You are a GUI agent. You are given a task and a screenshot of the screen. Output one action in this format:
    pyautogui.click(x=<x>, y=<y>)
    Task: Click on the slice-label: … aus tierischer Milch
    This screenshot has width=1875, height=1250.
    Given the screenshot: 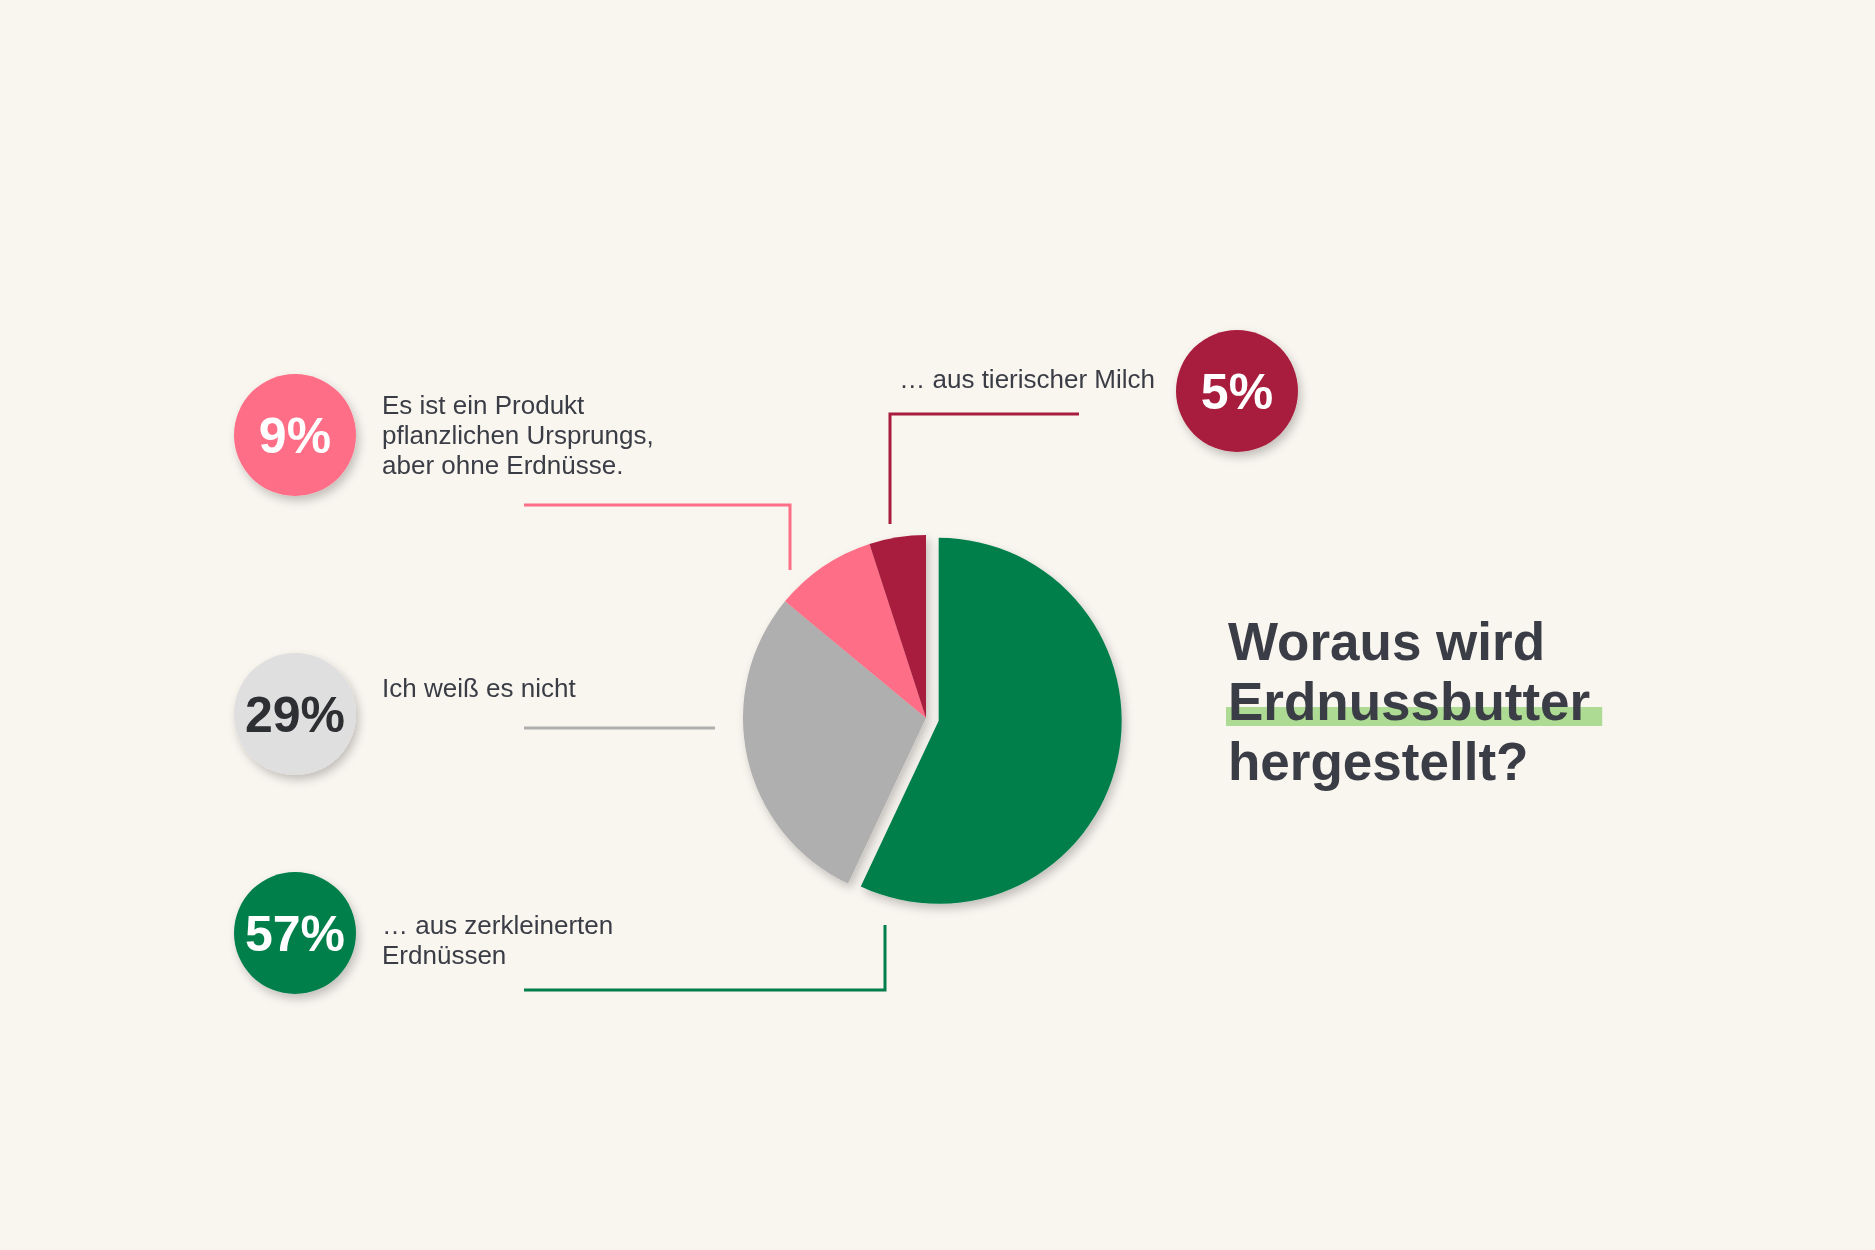 What is the action you would take?
    pyautogui.click(x=1027, y=379)
    